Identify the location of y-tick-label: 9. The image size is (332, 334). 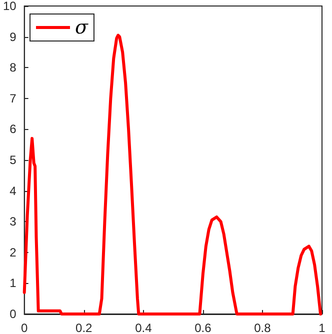
(13, 37).